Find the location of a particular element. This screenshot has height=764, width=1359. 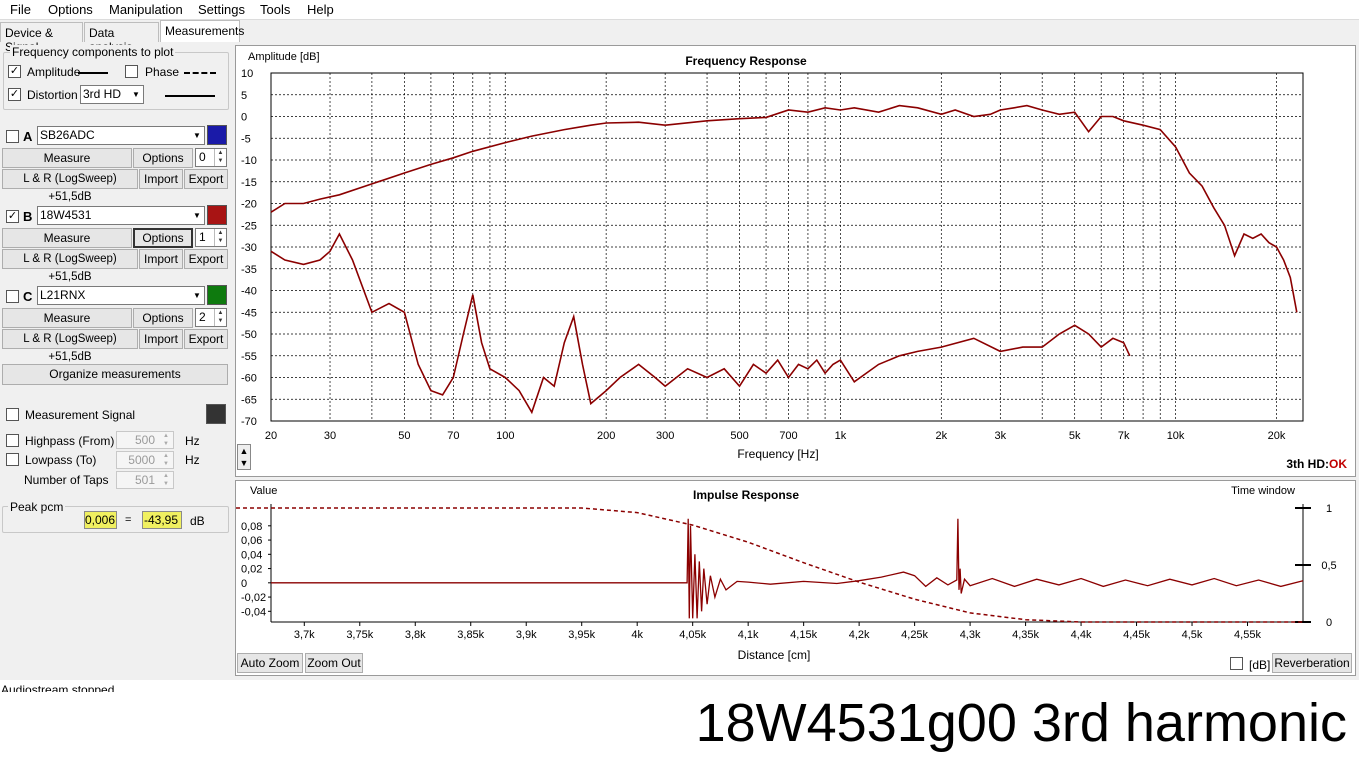

highpass-checkbox is located at coordinates (12, 440).